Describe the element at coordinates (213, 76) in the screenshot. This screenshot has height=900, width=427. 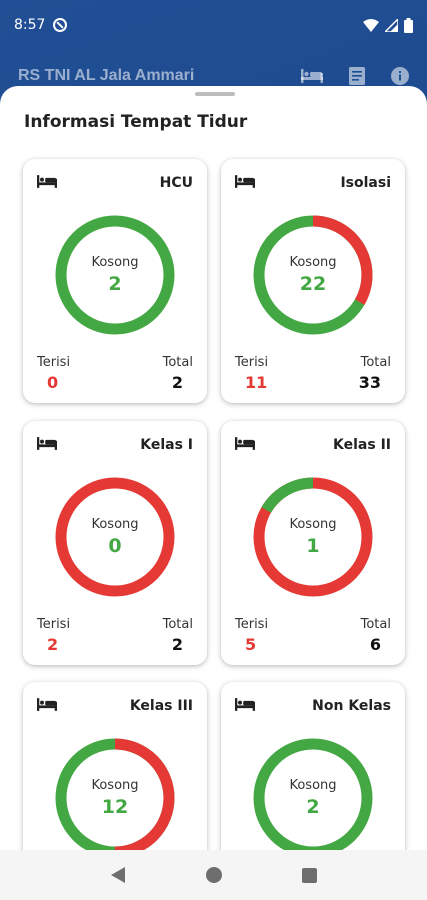
I see `app-bar: RS TNI AL Jala Ammari` at that location.